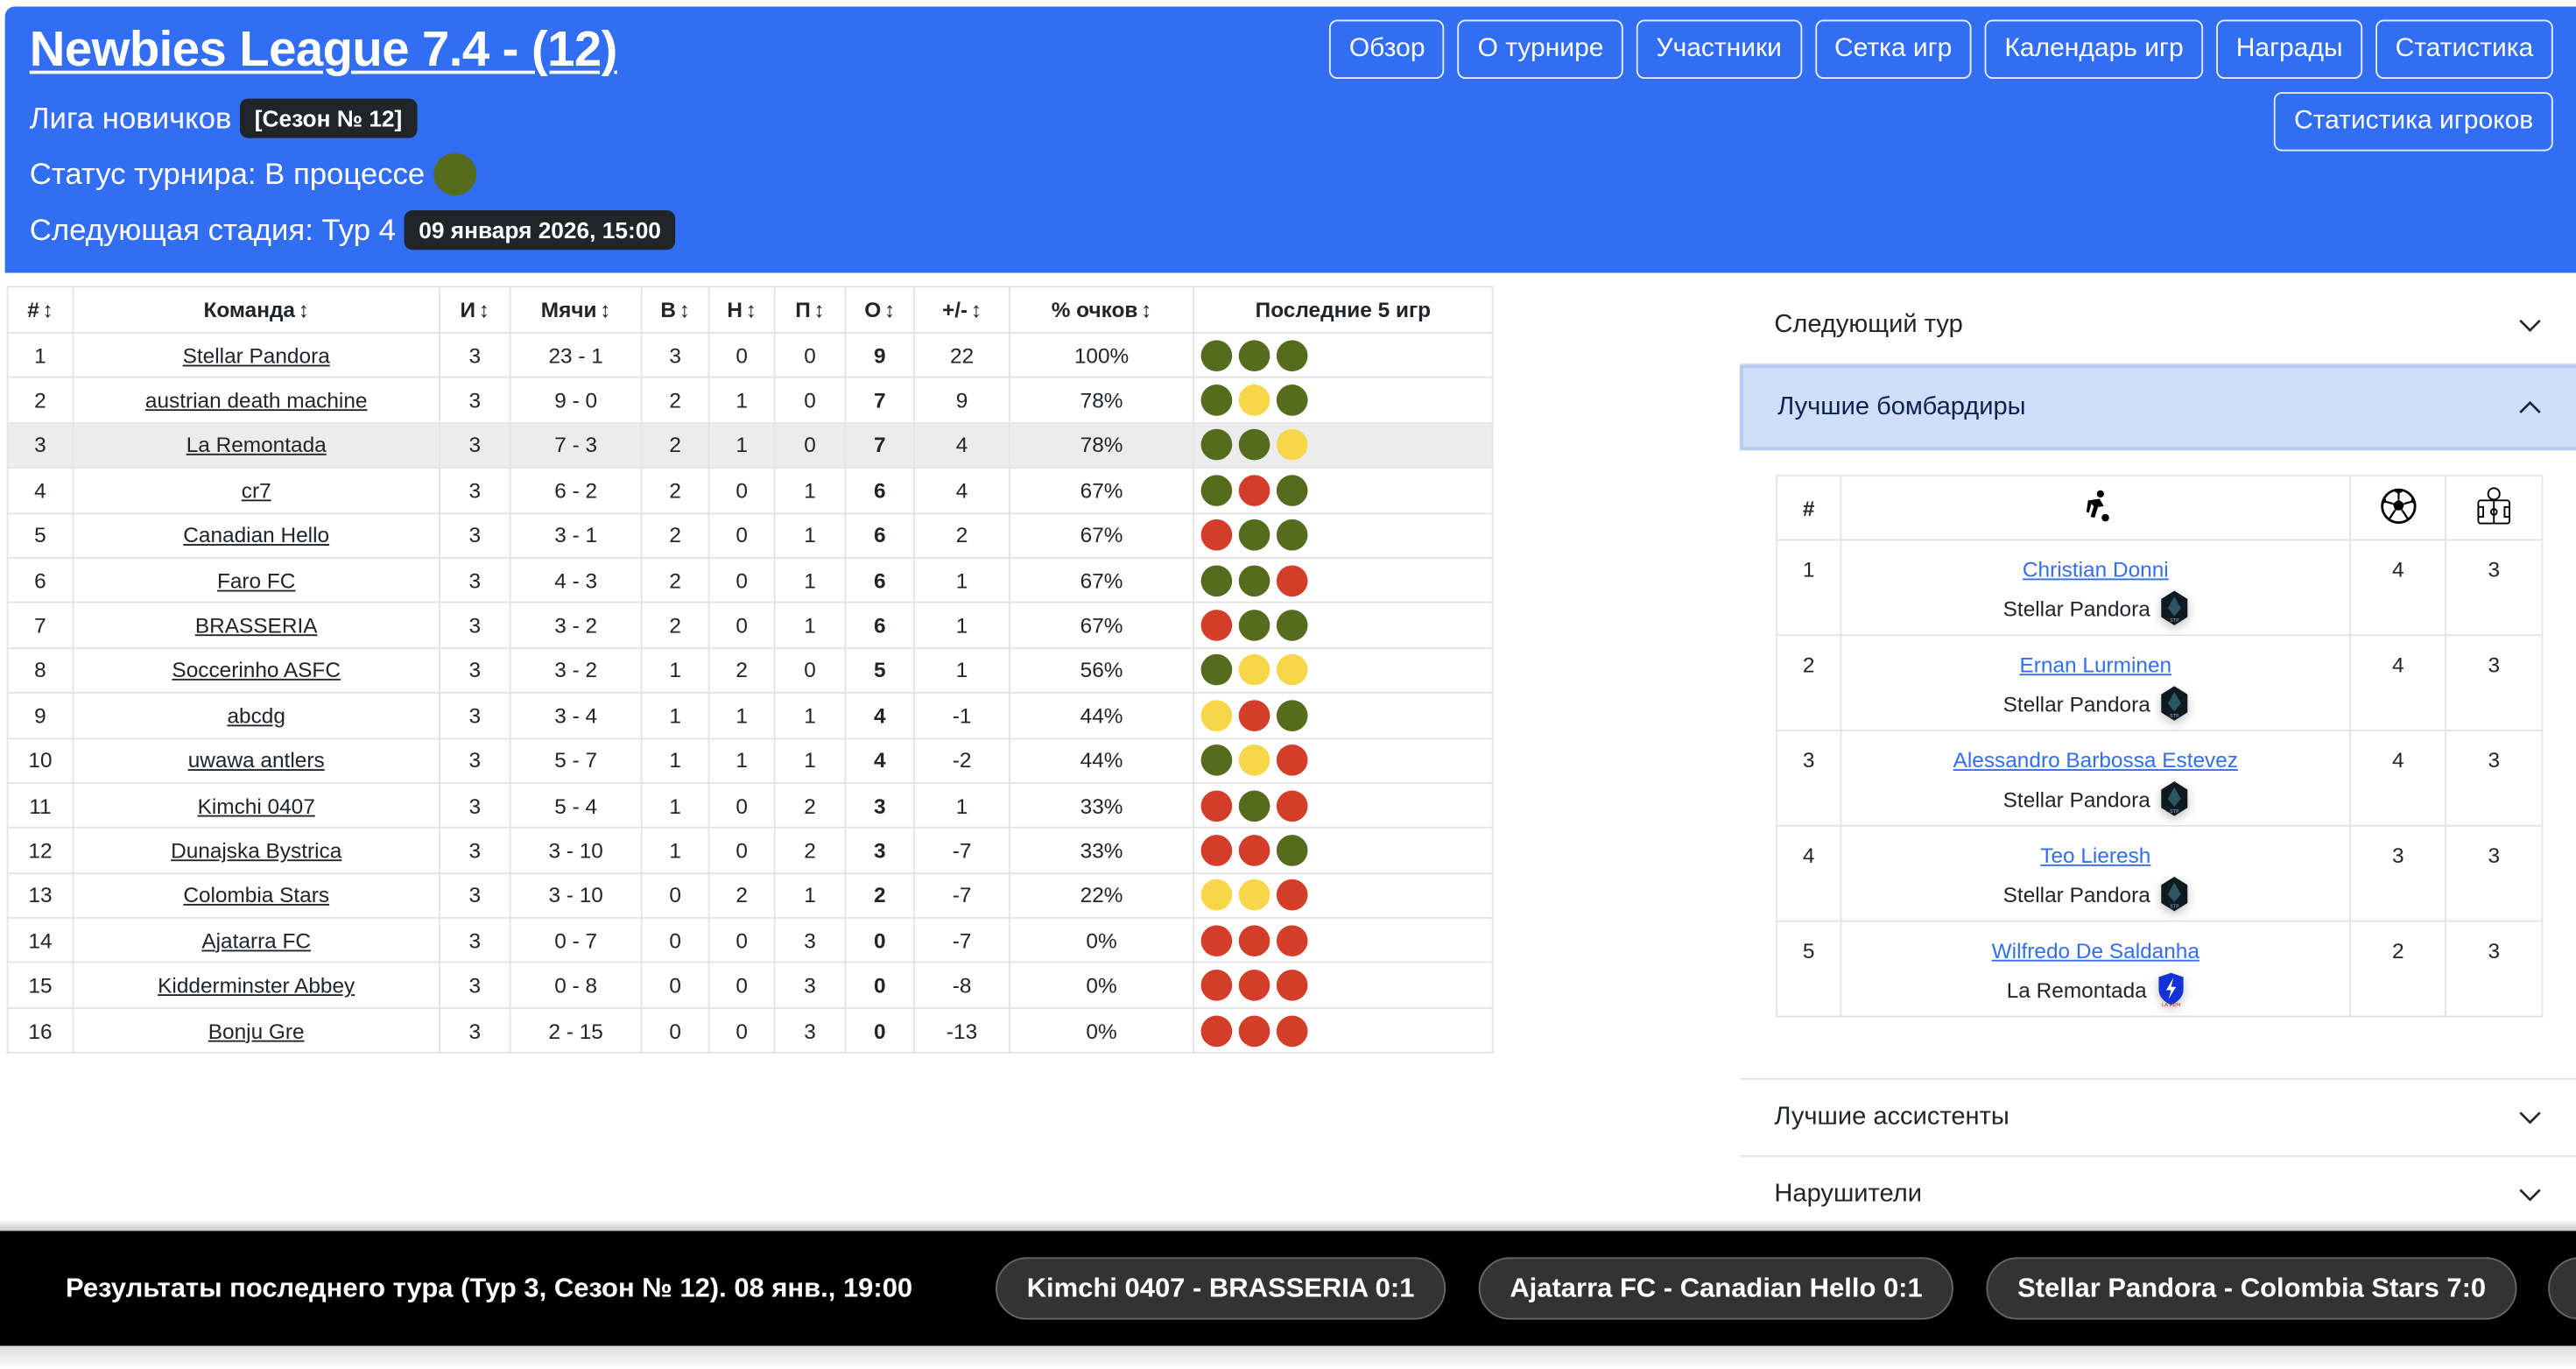  I want to click on team-link: Colombia Stars, so click(256, 895).